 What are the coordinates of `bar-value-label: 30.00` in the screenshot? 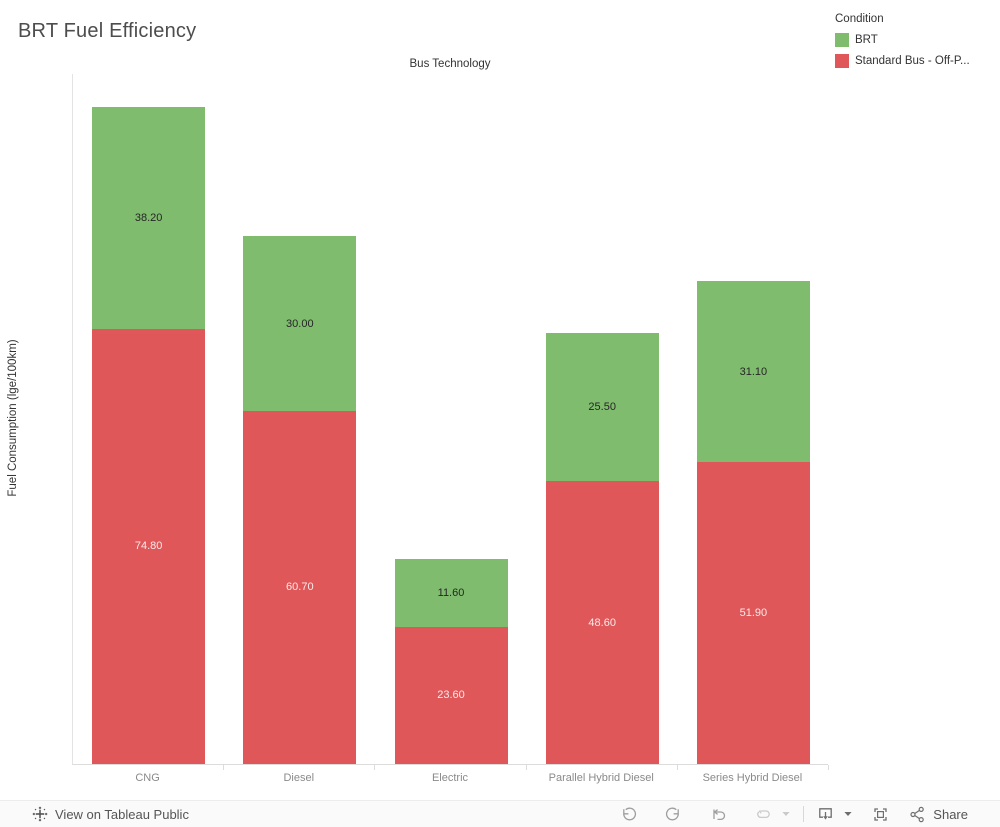 It's located at (300, 323).